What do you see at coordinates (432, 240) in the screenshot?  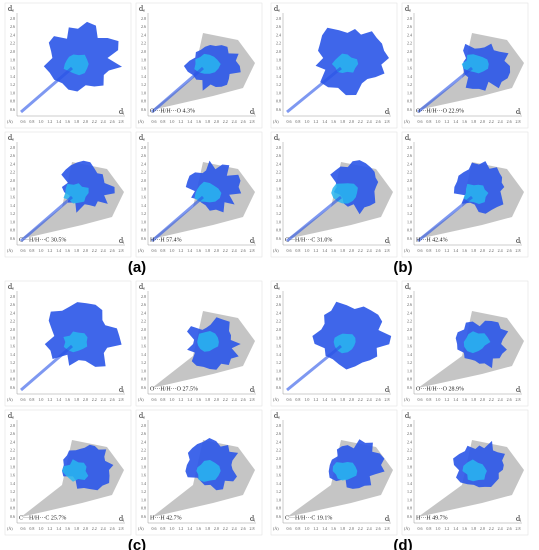 I see `panel-caption: H···H 42.4%` at bounding box center [432, 240].